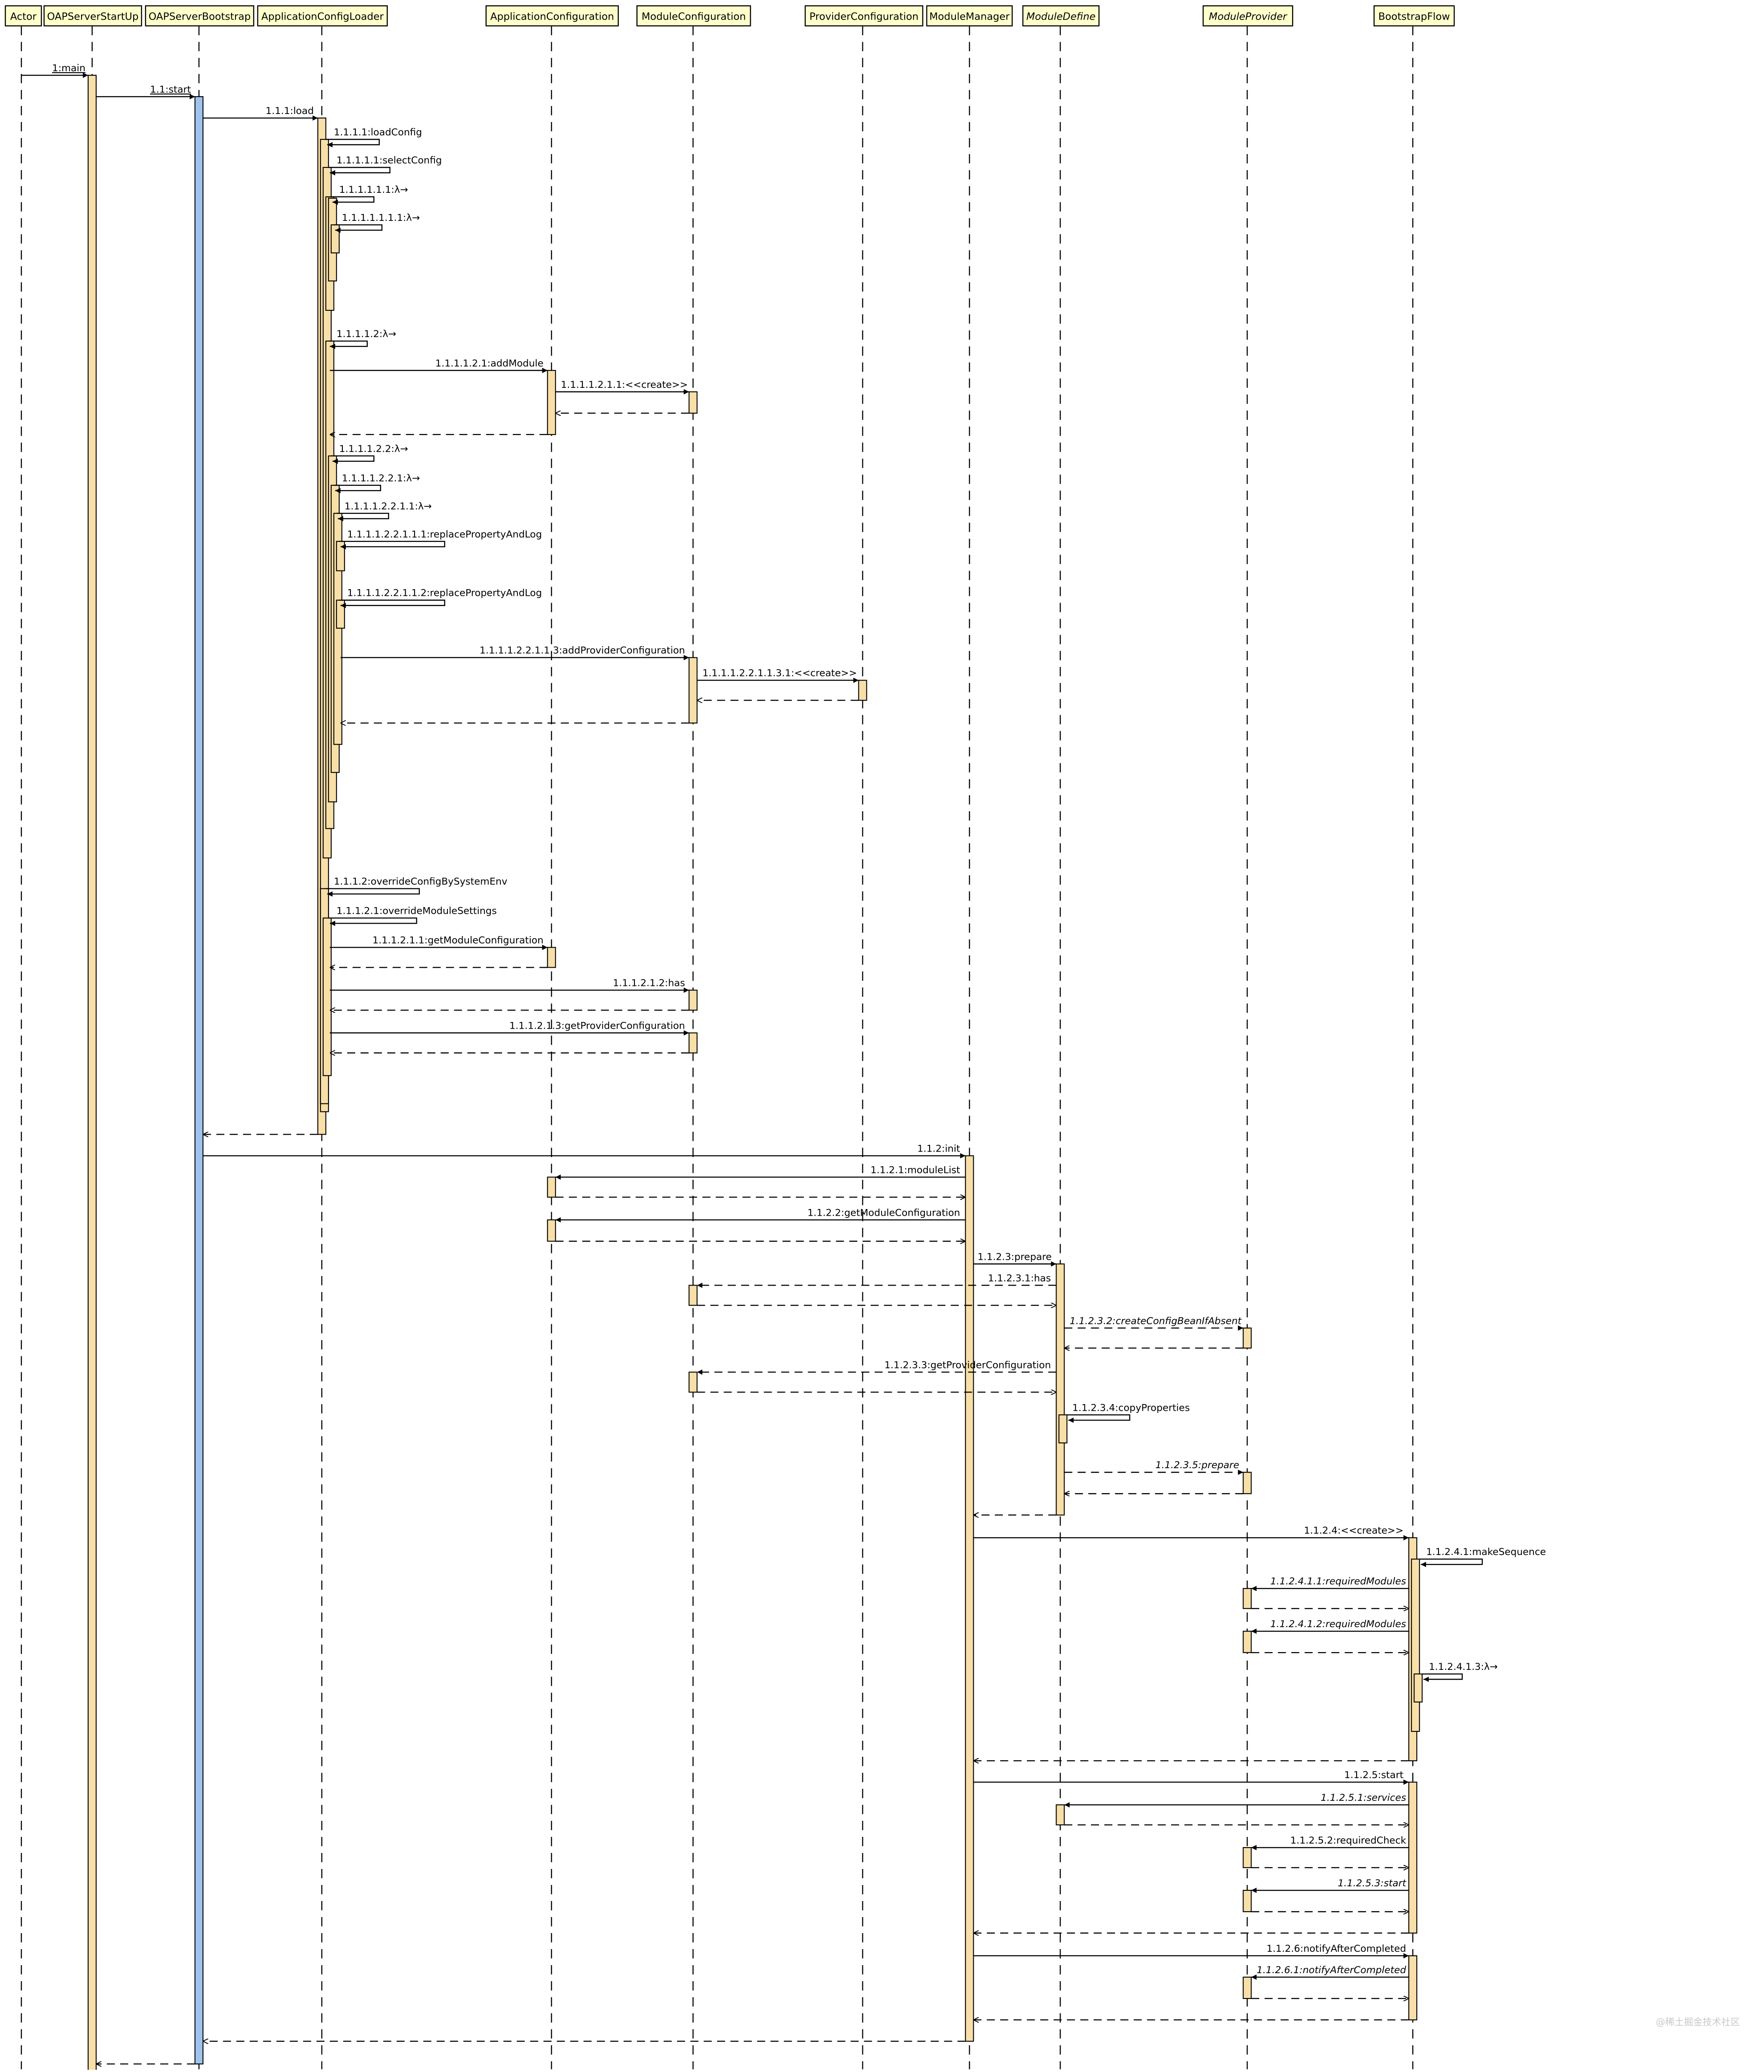 Image resolution: width=1764 pixels, height=2072 pixels. I want to click on message-label: 1.1.1.1.2.2.1.1.1:replacePropertyAndLog, so click(444, 535).